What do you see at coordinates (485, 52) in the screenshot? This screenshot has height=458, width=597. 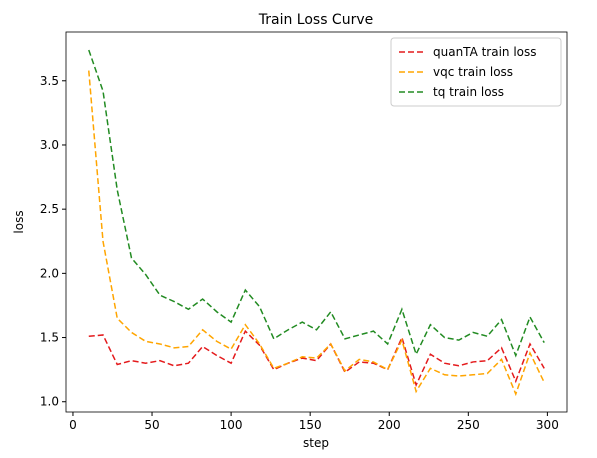 I see `legend-label: quanTA train loss` at bounding box center [485, 52].